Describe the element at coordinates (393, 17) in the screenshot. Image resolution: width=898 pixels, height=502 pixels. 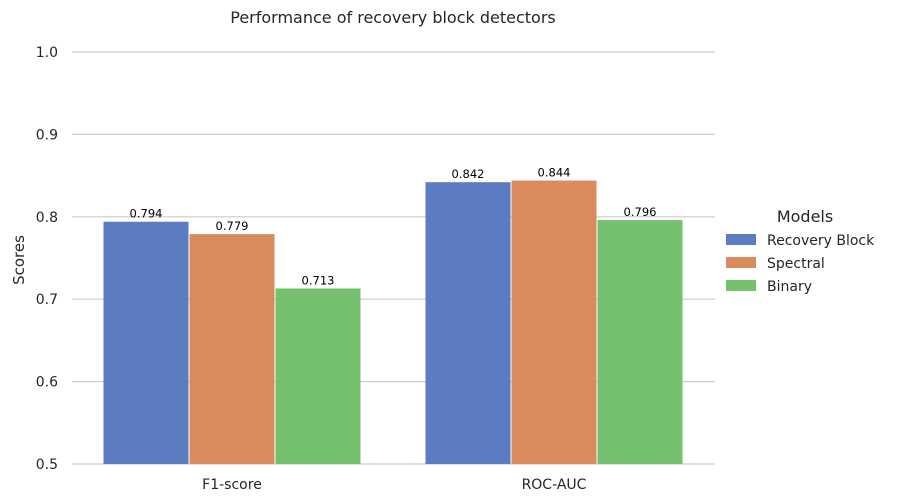
I see `chart-title: Performance of recovery block detectors` at that location.